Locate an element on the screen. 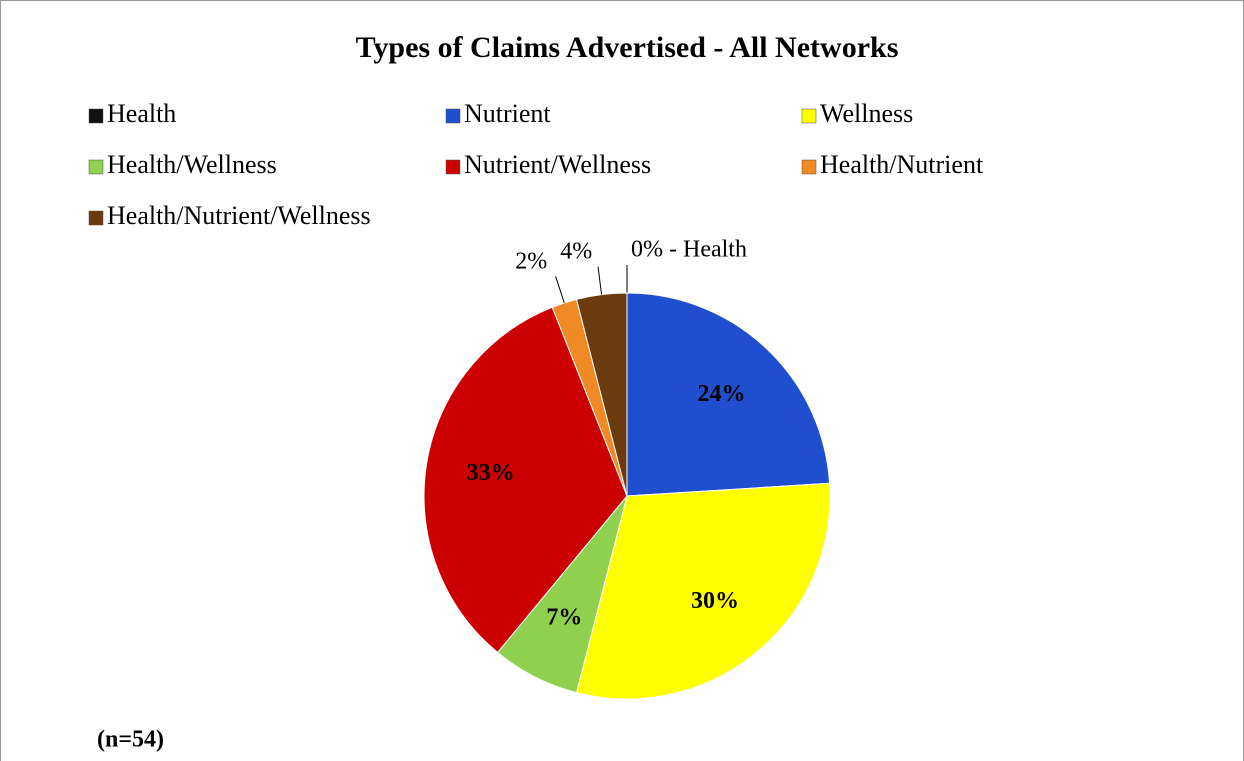 This screenshot has height=761, width=1244. data-label: 7% is located at coordinates (564, 617).